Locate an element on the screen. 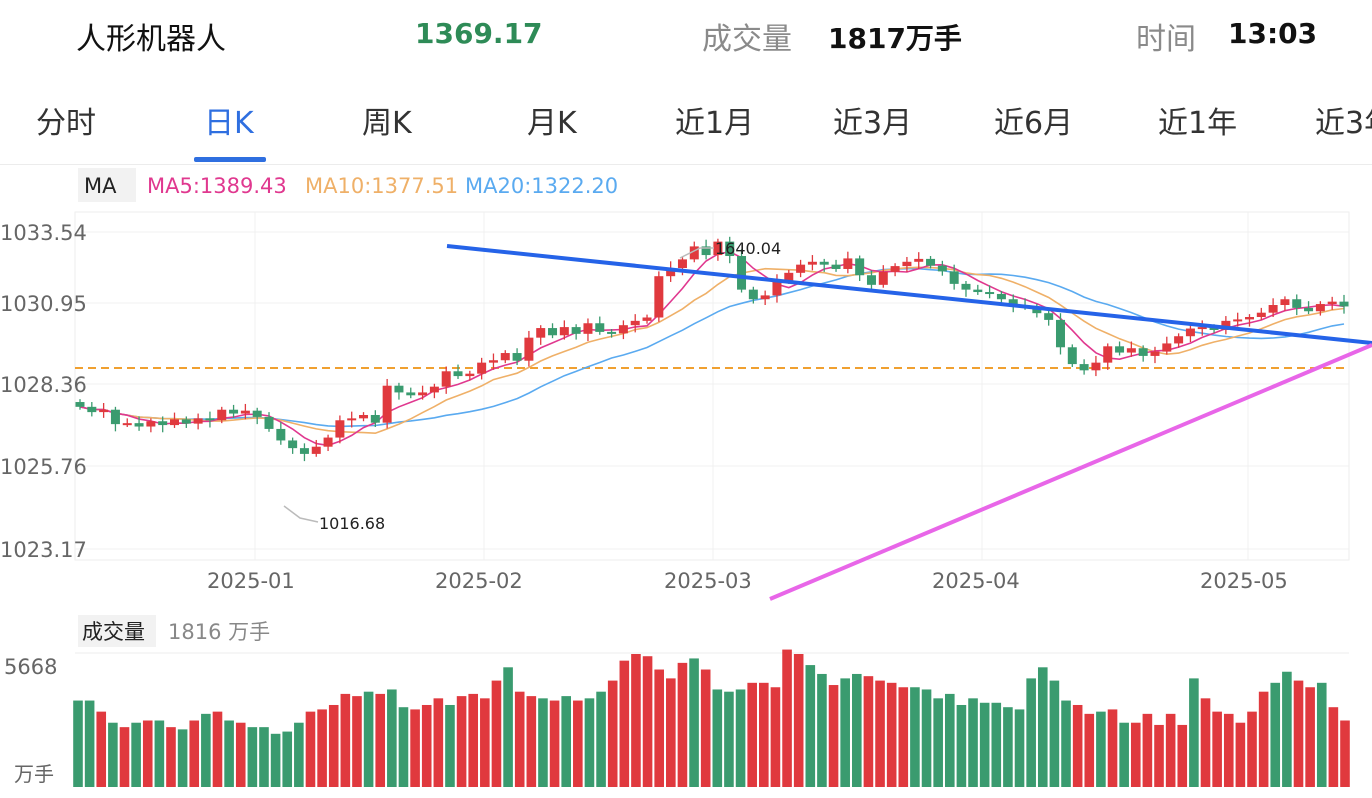 The width and height of the screenshot is (1372, 798). ma5-legend: MA5:1389.43 is located at coordinates (217, 186).